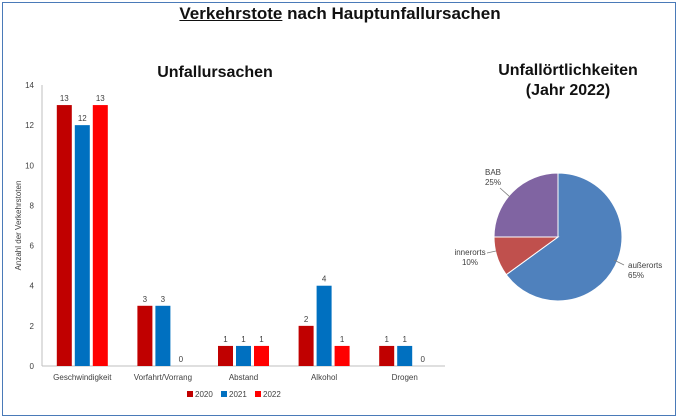 This screenshot has height=420, width=680. What do you see at coordinates (82, 377) in the screenshot?
I see `x-tick-label: Geschwindigkeit` at bounding box center [82, 377].